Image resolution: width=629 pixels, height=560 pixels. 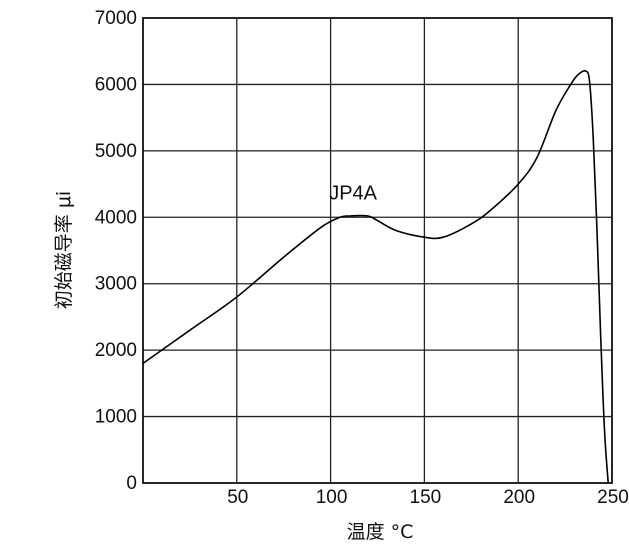 I want to click on x-tick-label: 50, so click(x=237, y=497).